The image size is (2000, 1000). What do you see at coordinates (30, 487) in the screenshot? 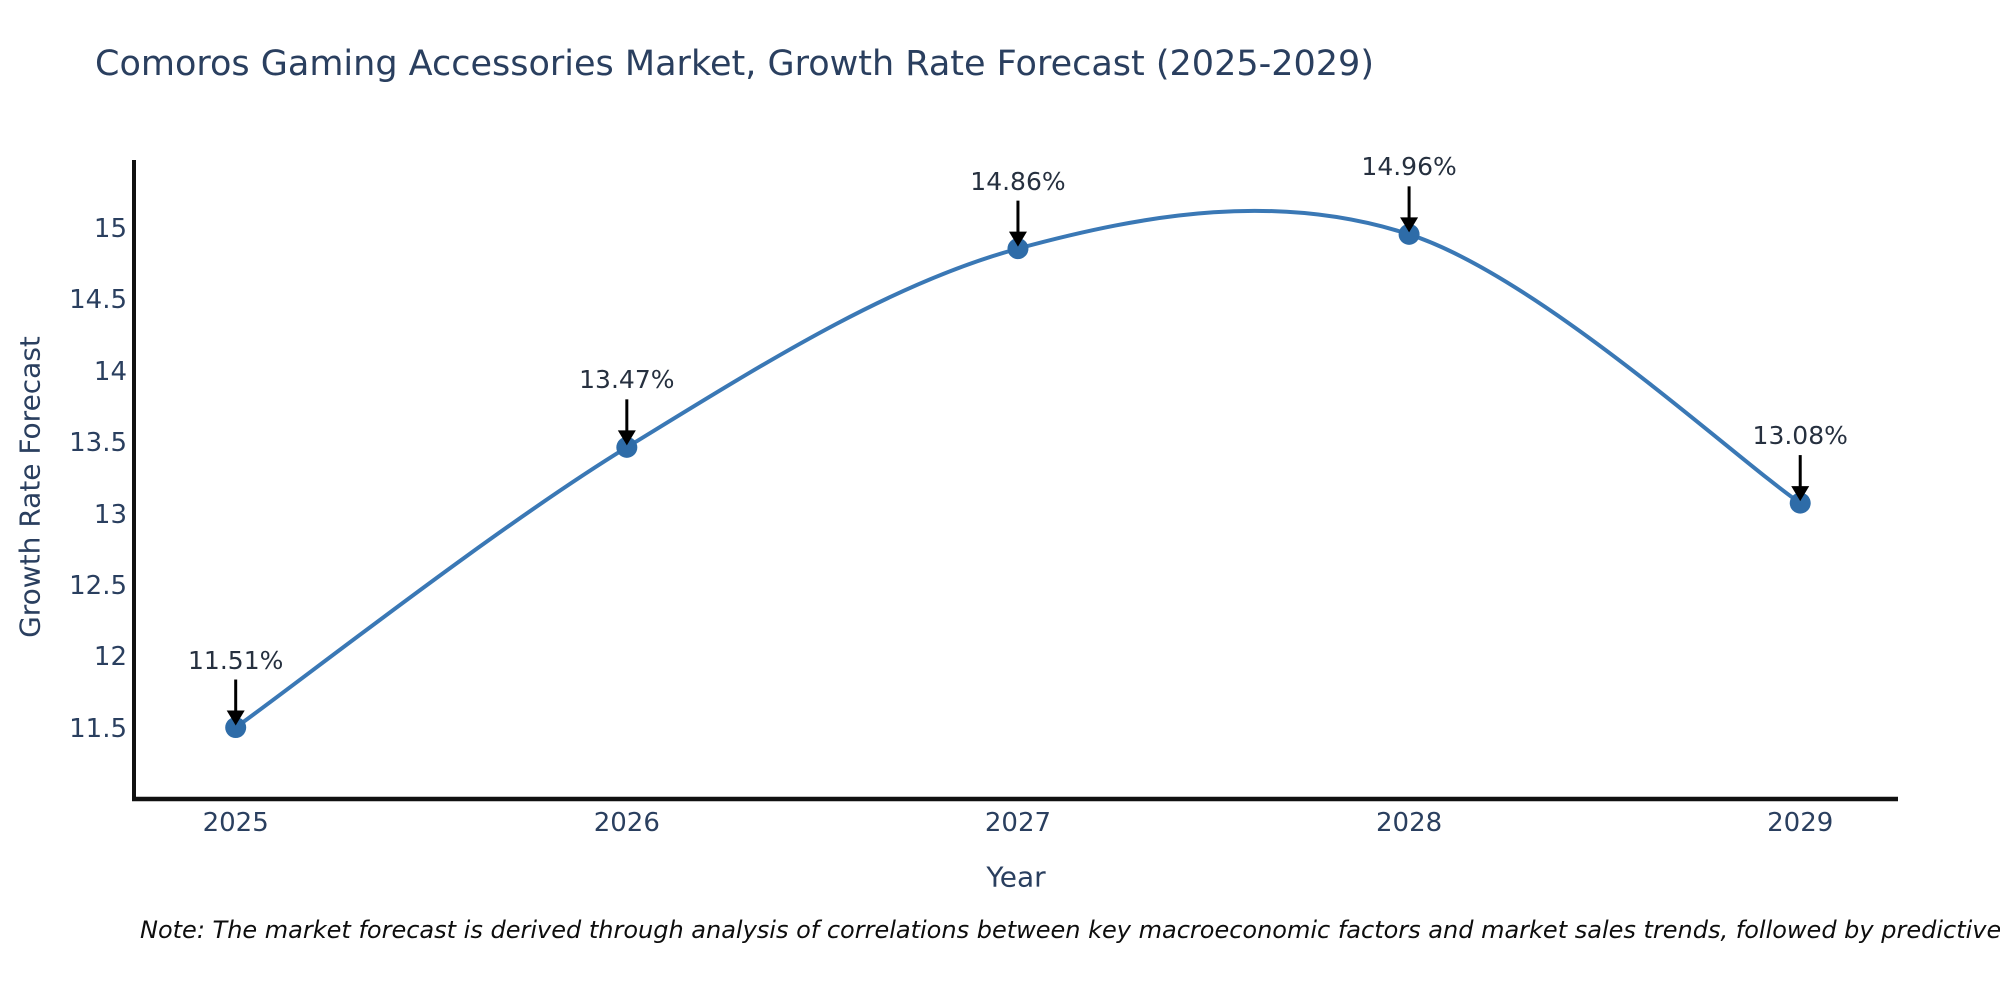
I see `y-axis-title: Growth Rate Forecast` at bounding box center [30, 487].